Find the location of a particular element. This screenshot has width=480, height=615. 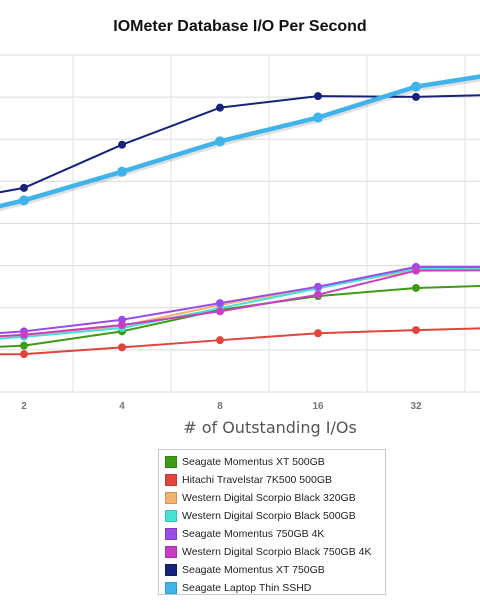

chart-title: IOMeter Database I/O Per Second is located at coordinates (240, 26).